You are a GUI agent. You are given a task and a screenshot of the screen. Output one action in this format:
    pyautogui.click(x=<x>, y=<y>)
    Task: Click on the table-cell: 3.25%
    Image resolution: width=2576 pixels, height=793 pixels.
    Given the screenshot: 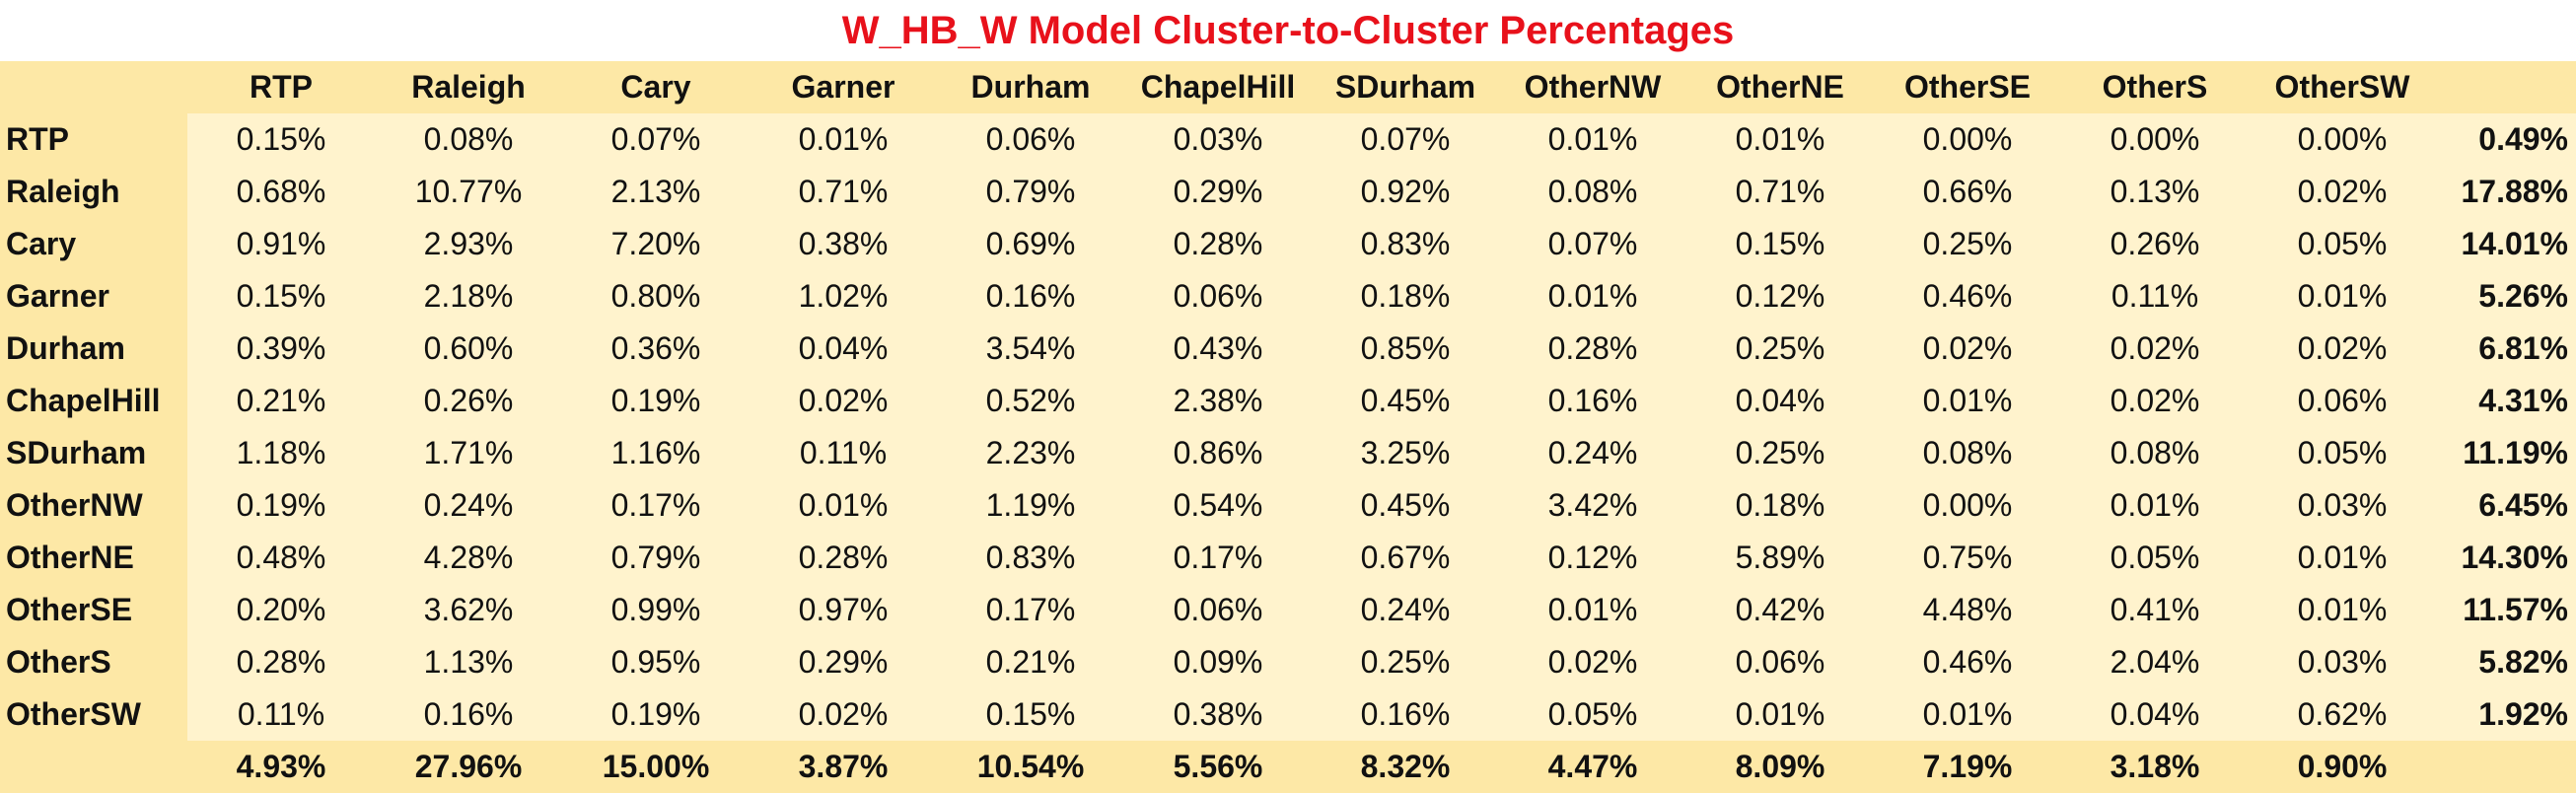 What is the action you would take?
    pyautogui.click(x=1406, y=453)
    